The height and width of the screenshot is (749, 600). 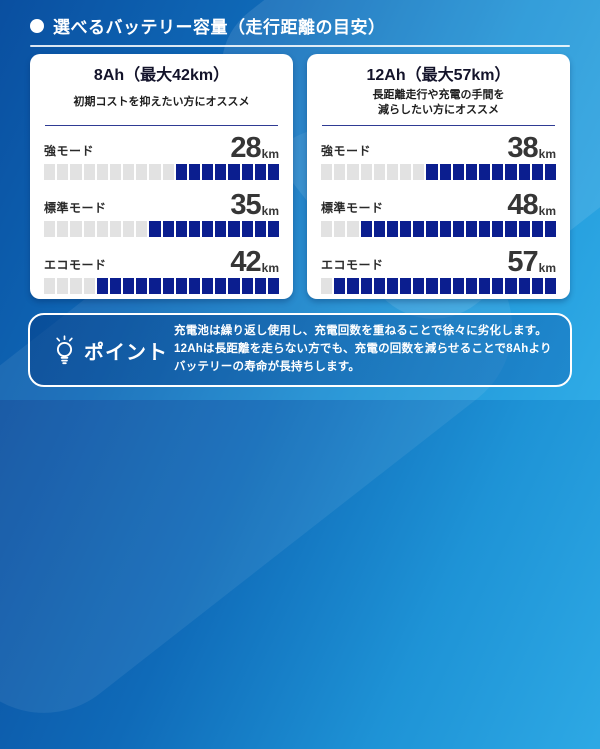 I want to click on distance-value: 57, so click(x=522, y=261).